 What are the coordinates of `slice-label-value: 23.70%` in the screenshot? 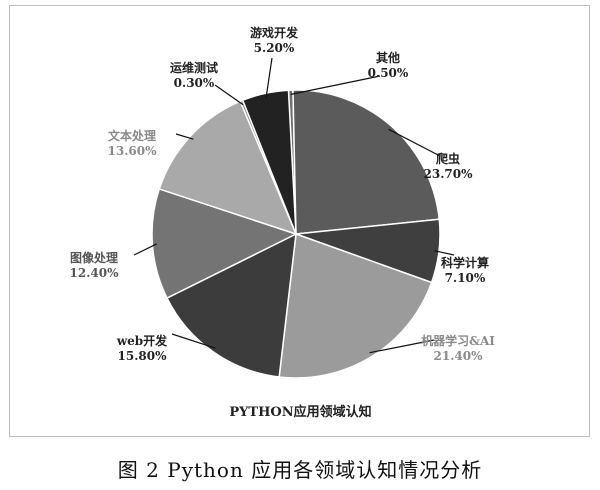 It's located at (448, 174).